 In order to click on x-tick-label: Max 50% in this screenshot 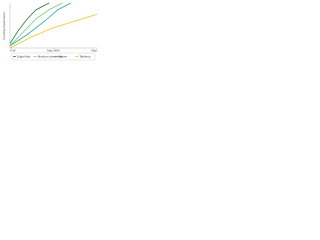, I will do `click(53, 50)`.